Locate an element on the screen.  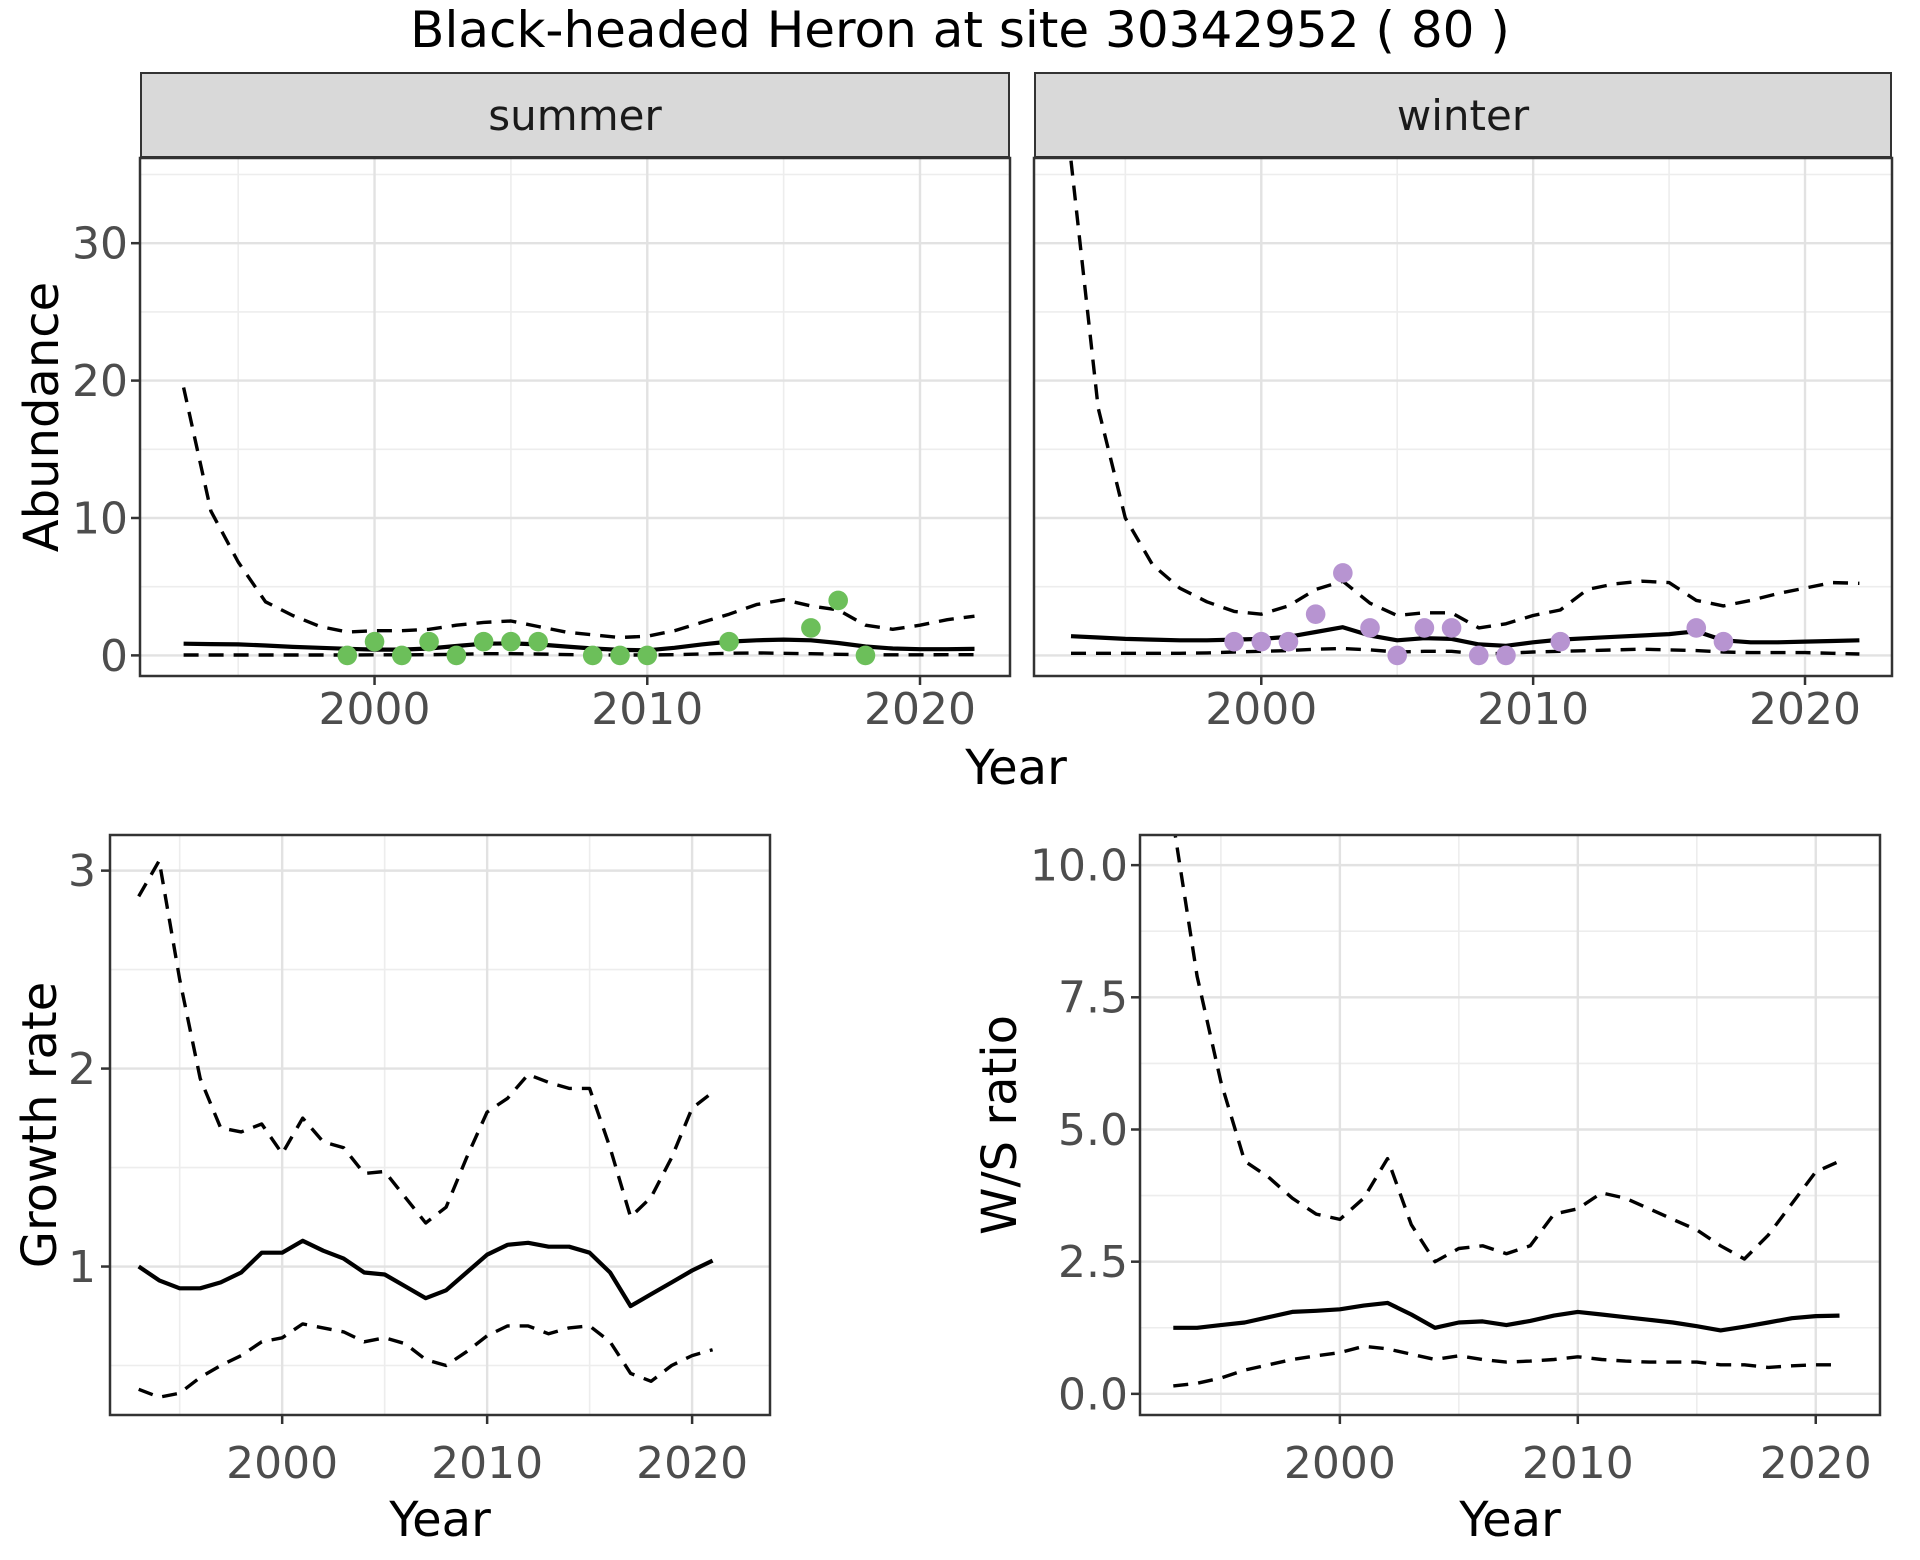
y-tick-label: 2.5 is located at coordinates (1093, 1262).